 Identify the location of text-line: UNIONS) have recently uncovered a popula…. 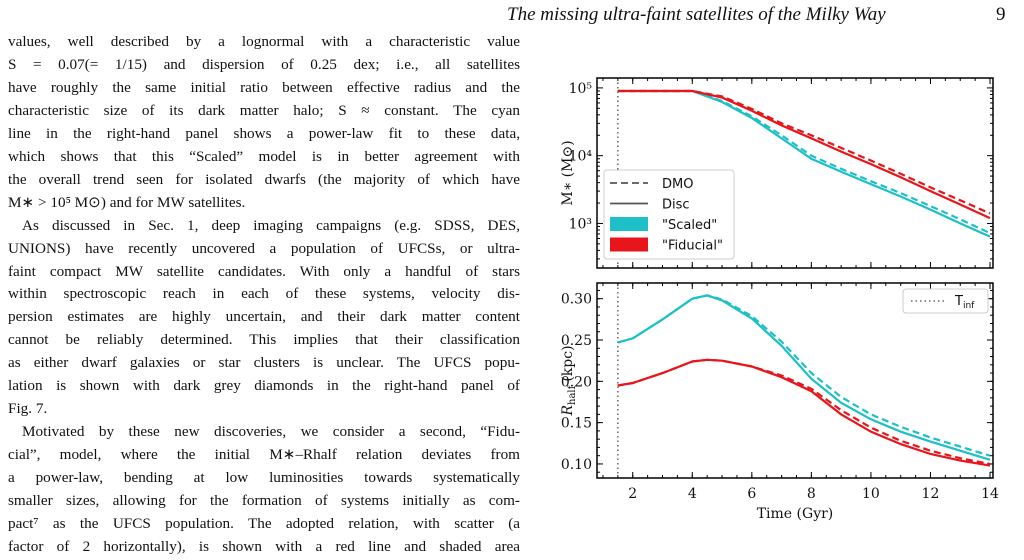
(264, 248).